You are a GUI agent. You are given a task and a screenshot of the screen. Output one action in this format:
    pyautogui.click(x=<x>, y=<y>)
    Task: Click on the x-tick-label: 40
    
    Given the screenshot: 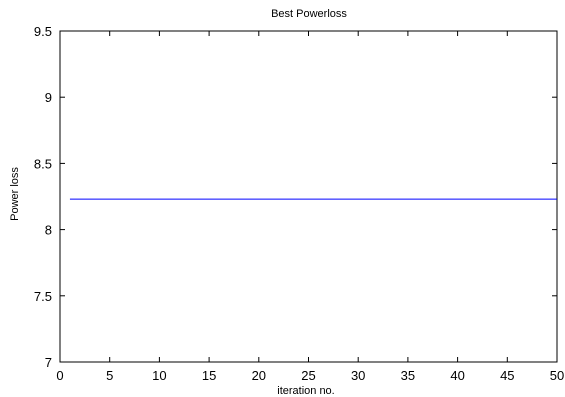 What is the action you would take?
    pyautogui.click(x=457, y=375)
    